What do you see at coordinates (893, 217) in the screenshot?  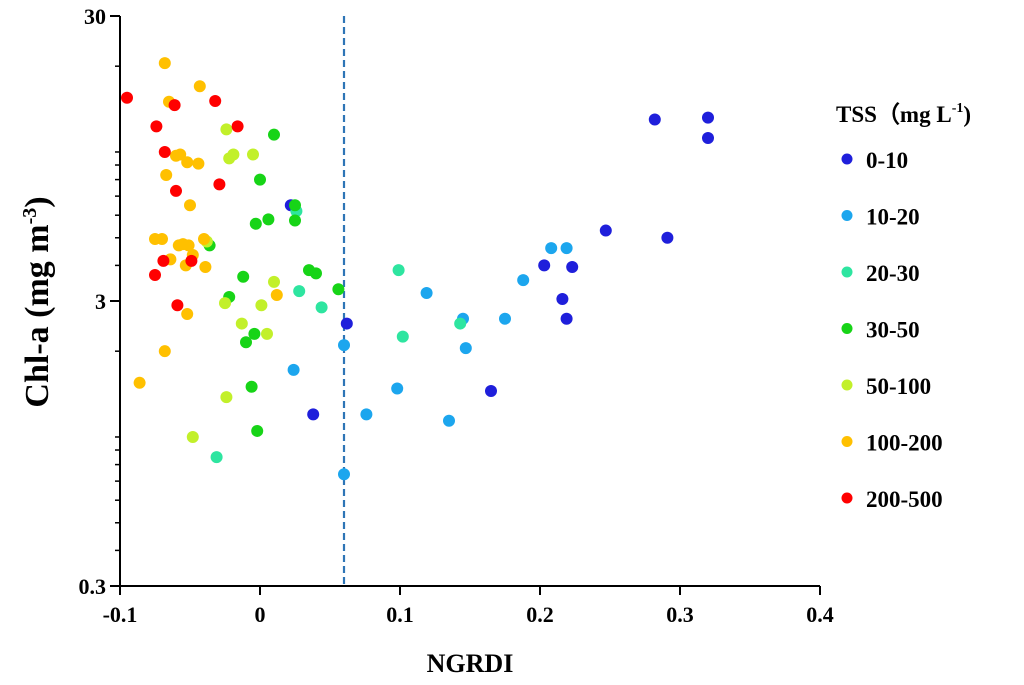 I see `legend-label-10-20: 10-20` at bounding box center [893, 217].